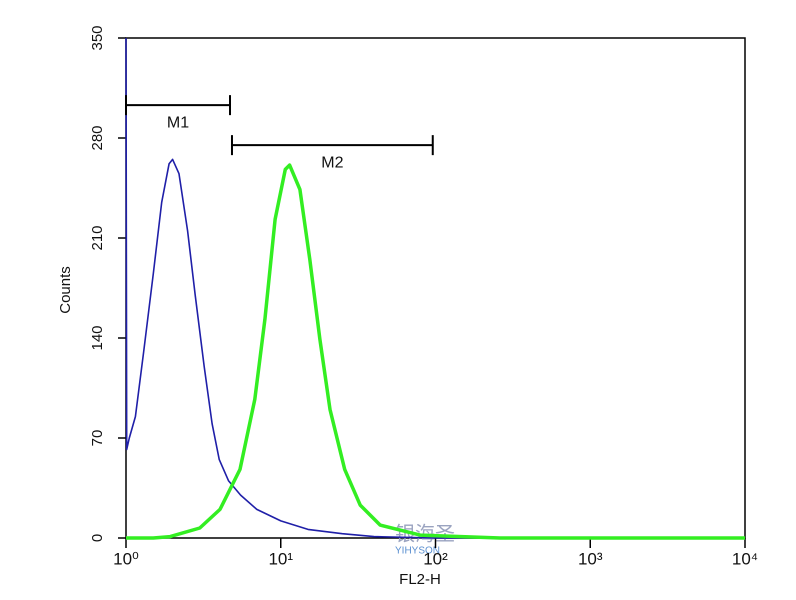 This screenshot has width=796, height=600. I want to click on x-tick-label: 10³, so click(590, 558).